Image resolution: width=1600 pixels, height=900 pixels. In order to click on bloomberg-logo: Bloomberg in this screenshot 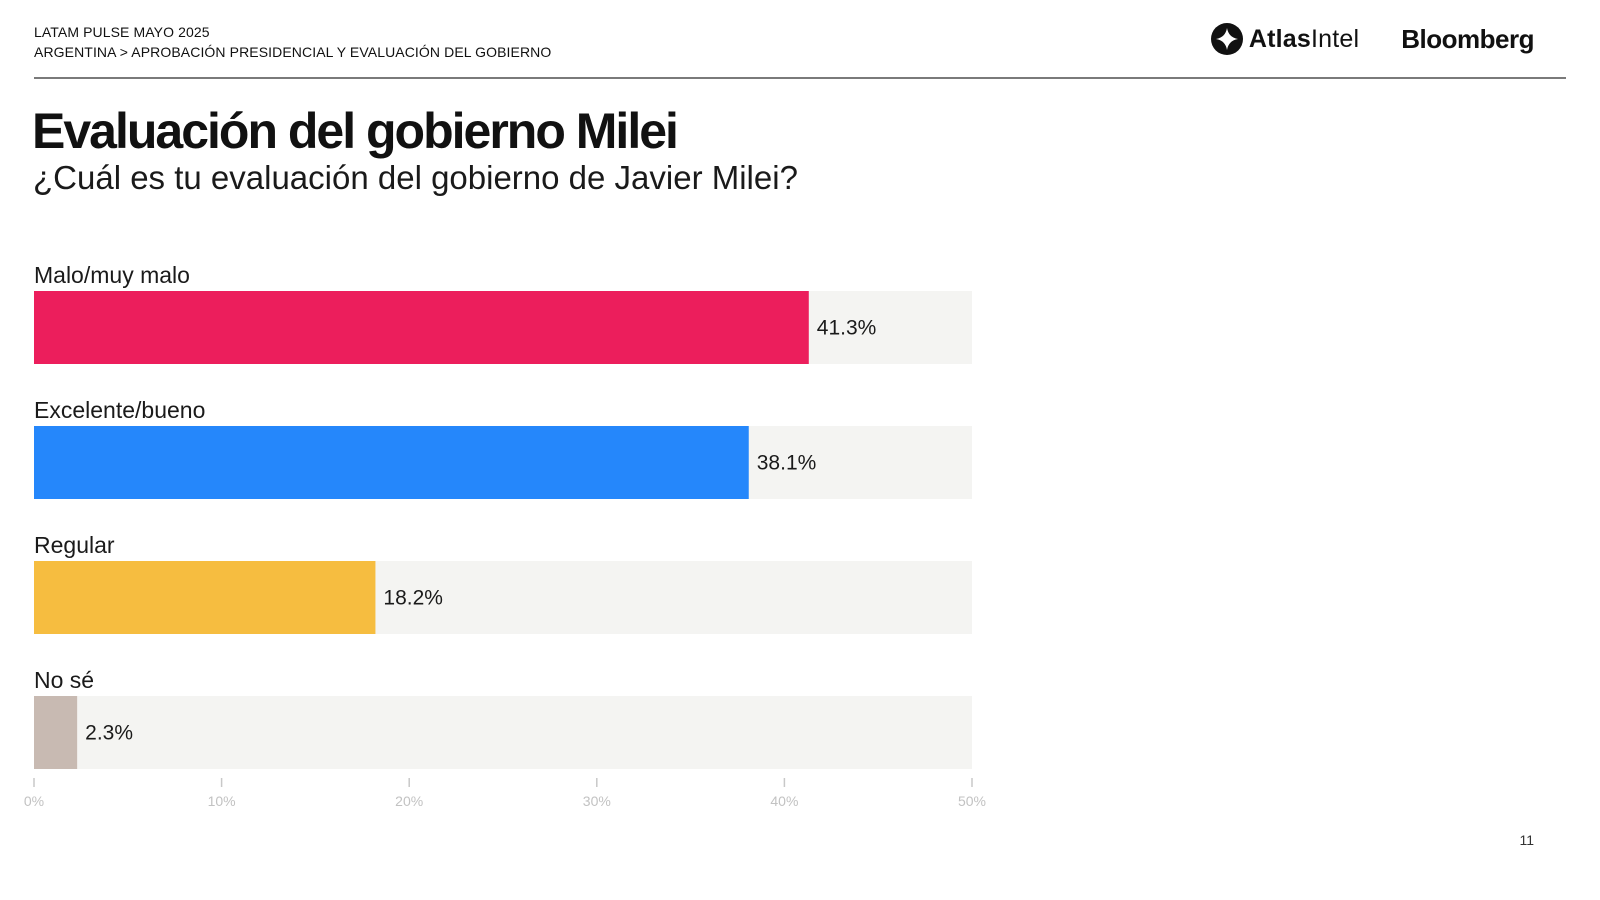, I will do `click(1467, 38)`.